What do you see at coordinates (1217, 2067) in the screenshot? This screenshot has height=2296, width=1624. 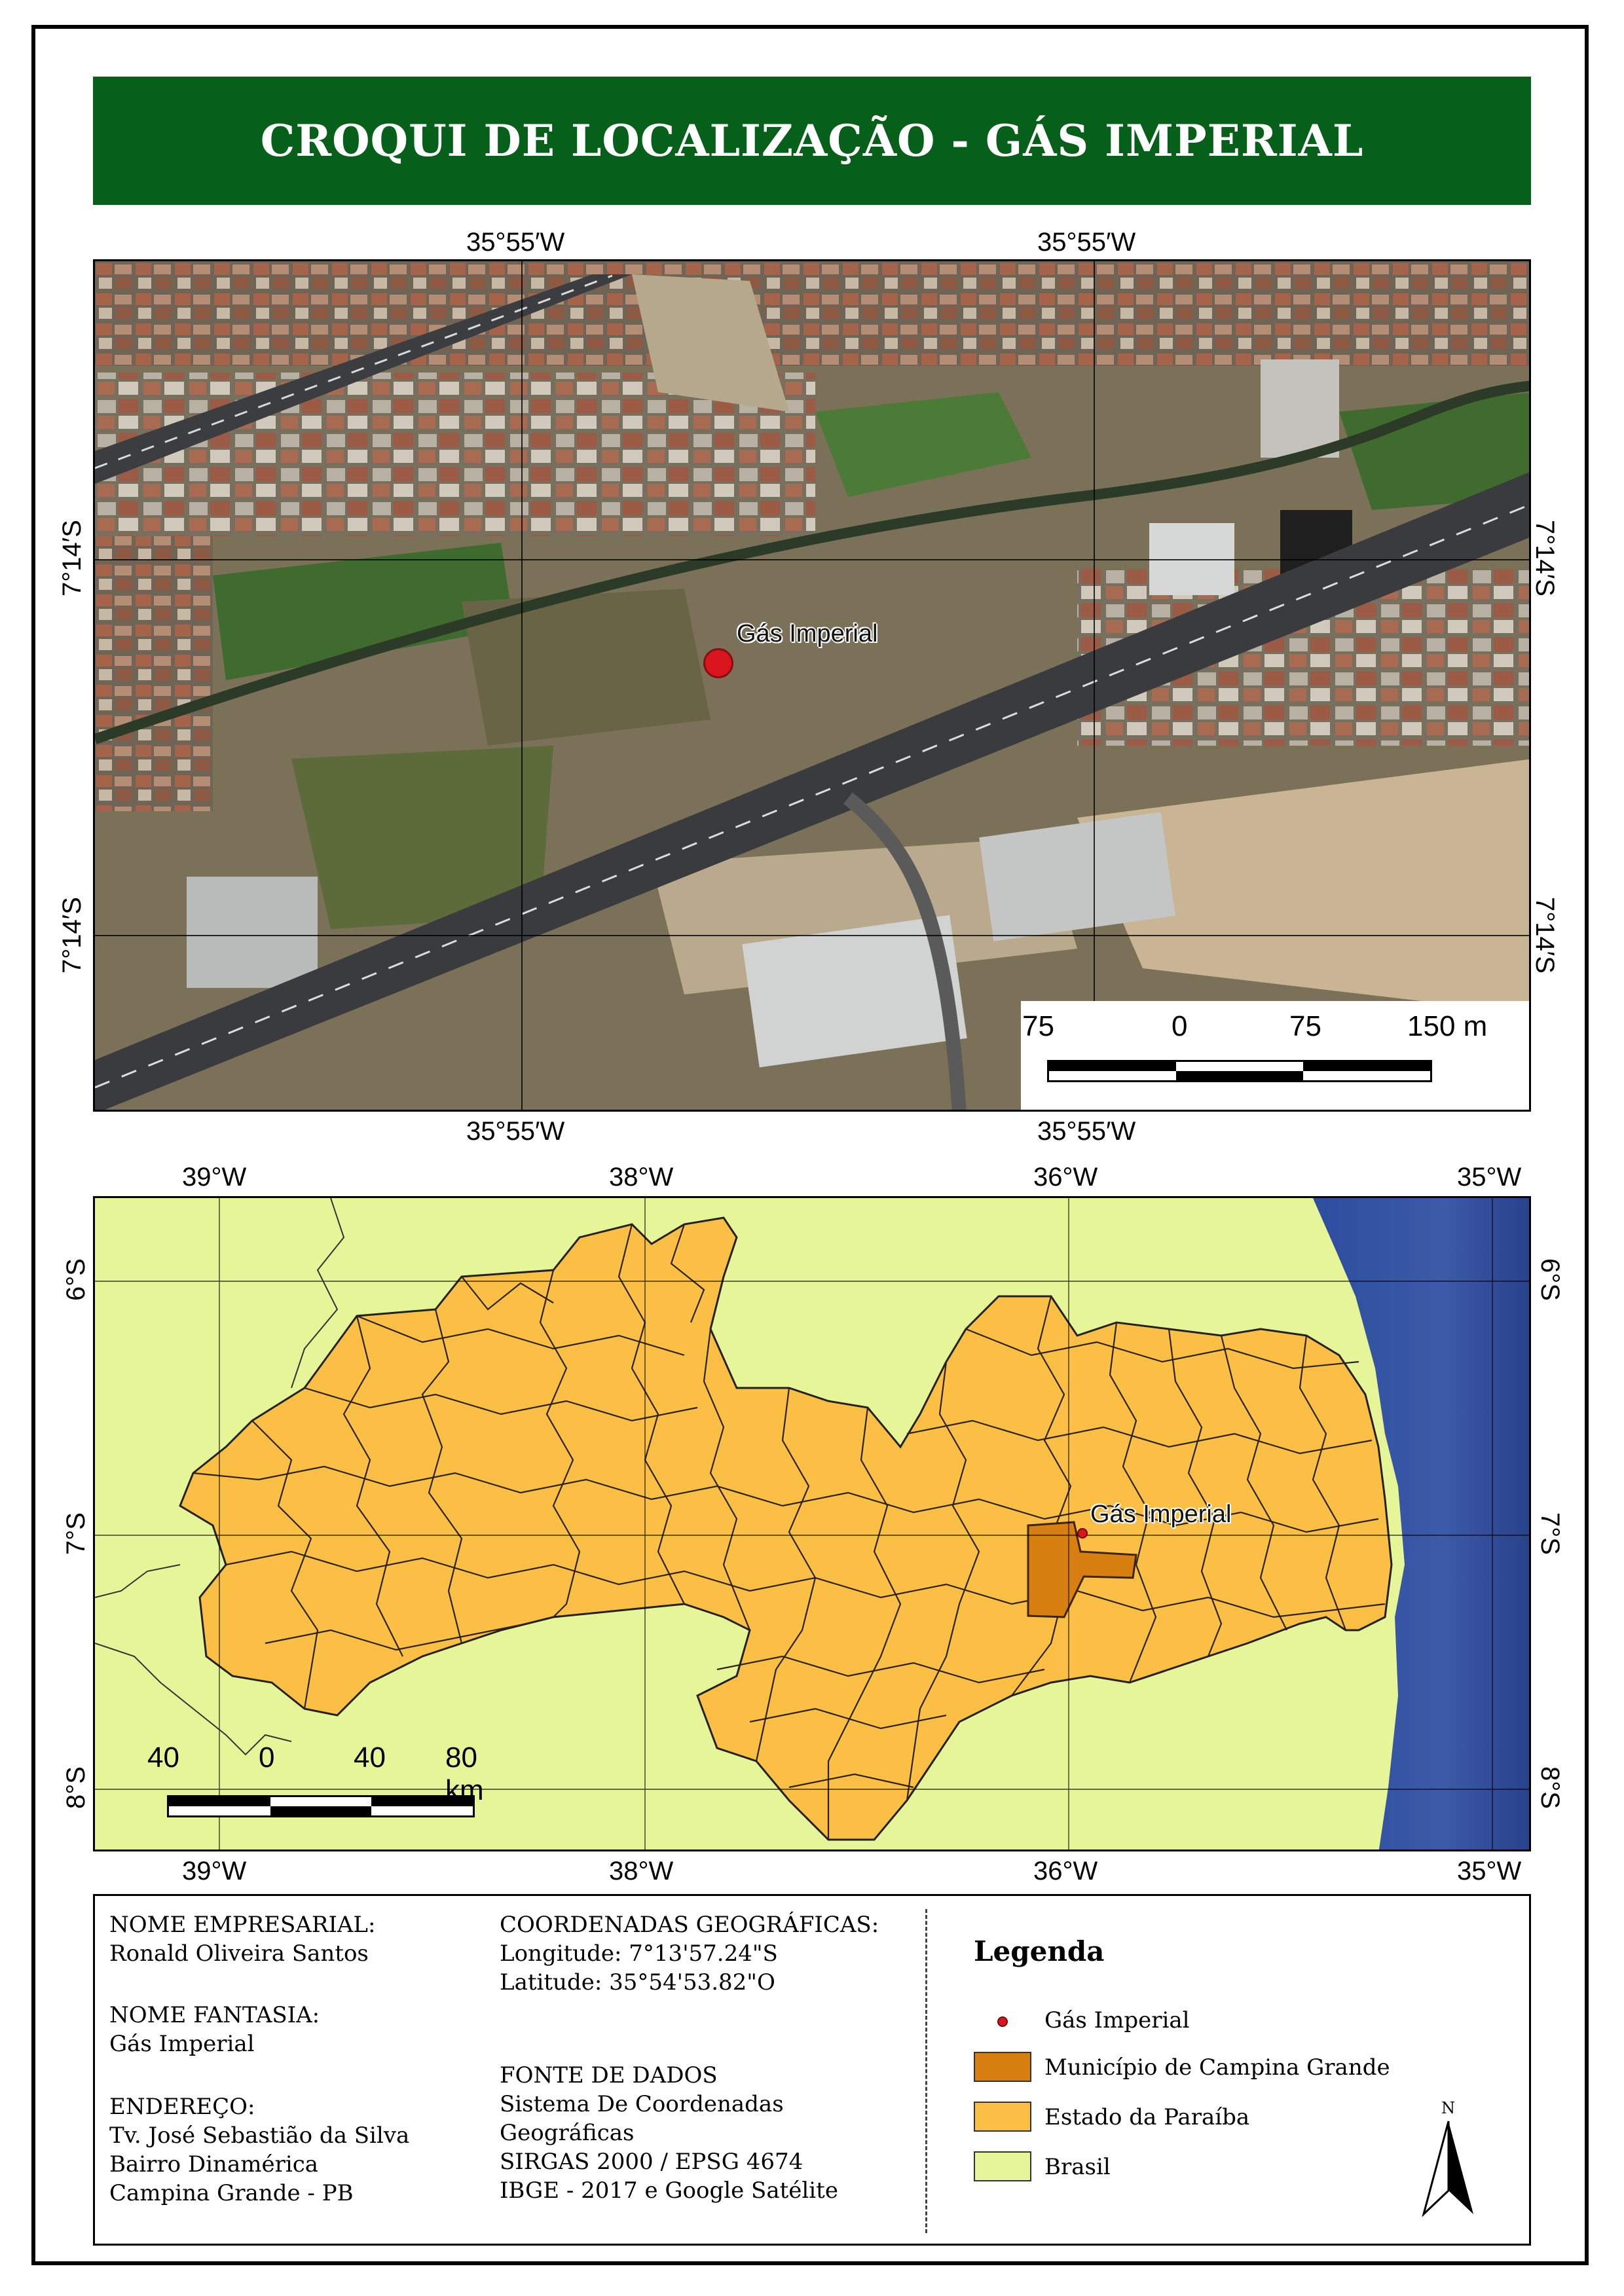 I see `legend-label-municipio: Município de Campina Grande` at bounding box center [1217, 2067].